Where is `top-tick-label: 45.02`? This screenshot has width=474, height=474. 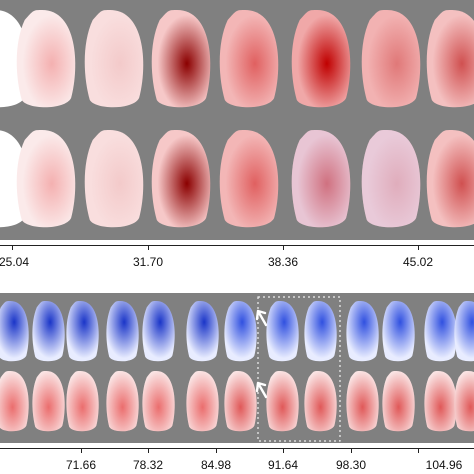 top-tick-label: 45.02 is located at coordinates (418, 262).